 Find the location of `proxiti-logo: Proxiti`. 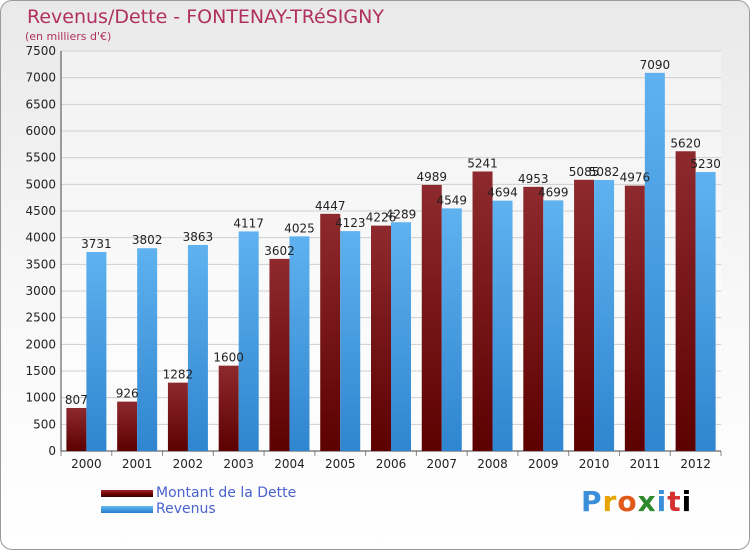

proxiti-logo: Proxiti is located at coordinates (636, 501).